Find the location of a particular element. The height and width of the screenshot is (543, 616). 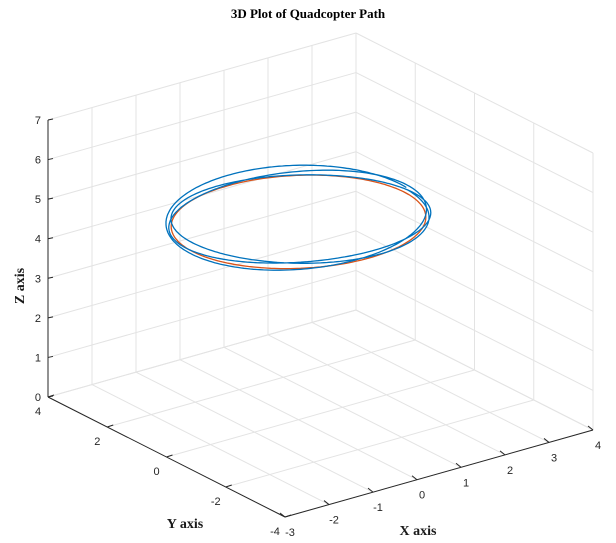

z-tick-label: 6 is located at coordinates (38, 161).